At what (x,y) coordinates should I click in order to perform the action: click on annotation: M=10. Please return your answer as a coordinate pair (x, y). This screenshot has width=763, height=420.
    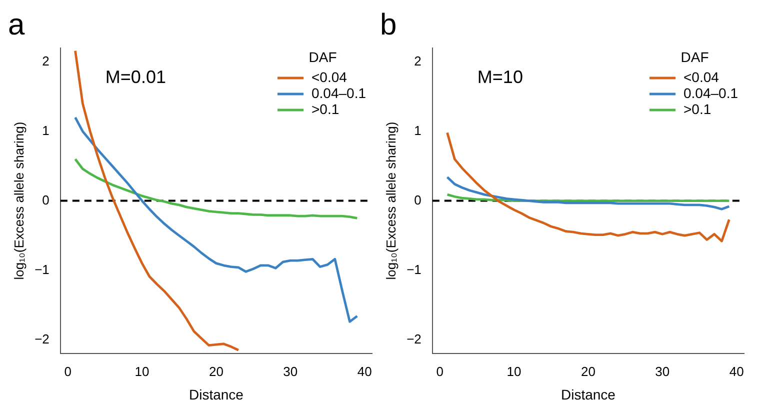
    Looking at the image, I should click on (500, 76).